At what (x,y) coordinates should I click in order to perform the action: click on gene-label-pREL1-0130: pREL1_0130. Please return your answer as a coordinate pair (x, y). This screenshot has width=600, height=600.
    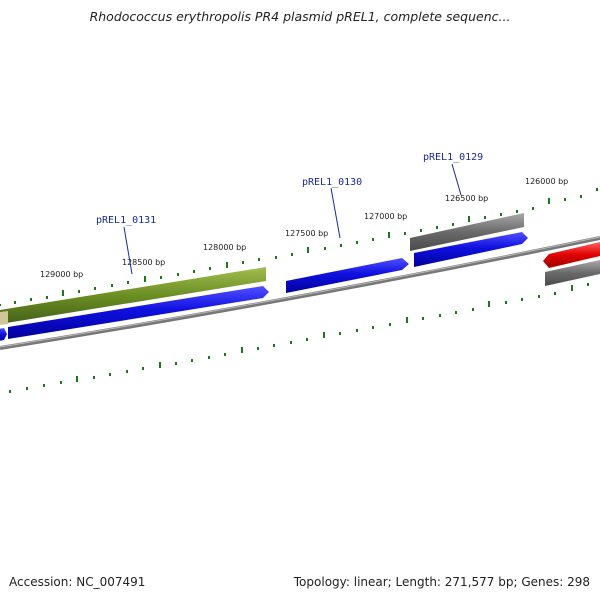
    Looking at the image, I should click on (332, 182).